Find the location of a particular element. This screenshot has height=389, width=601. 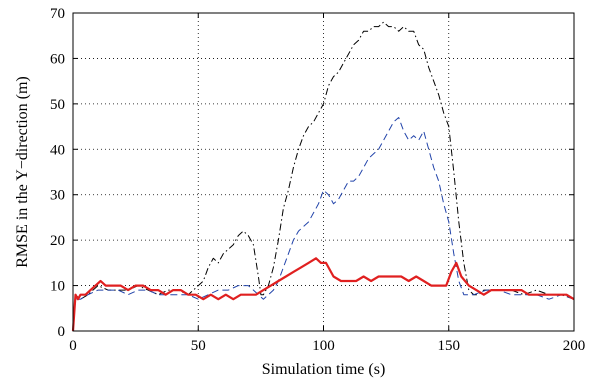

y-tick-label: 10 is located at coordinates (57, 287).